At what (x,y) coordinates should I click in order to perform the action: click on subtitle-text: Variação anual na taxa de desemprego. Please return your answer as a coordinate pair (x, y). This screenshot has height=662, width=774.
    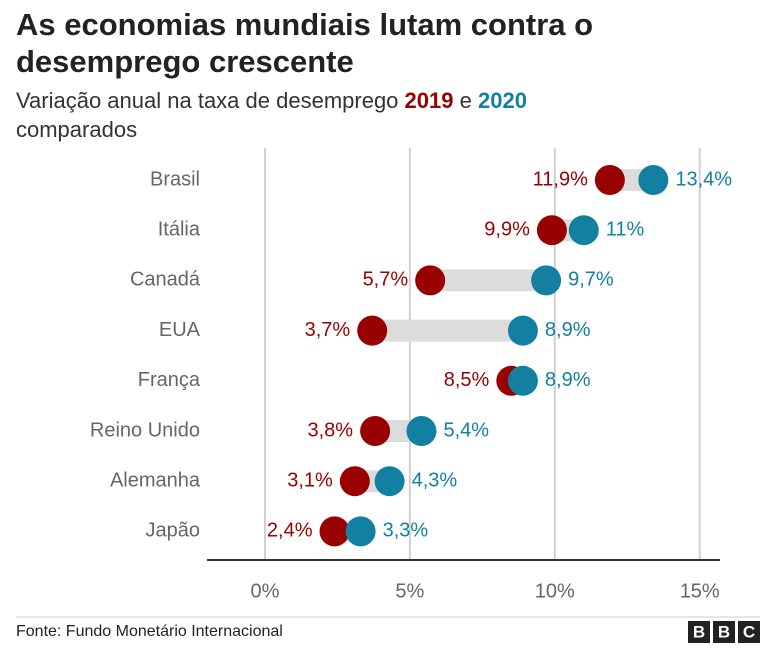
    Looking at the image, I should click on (207, 100).